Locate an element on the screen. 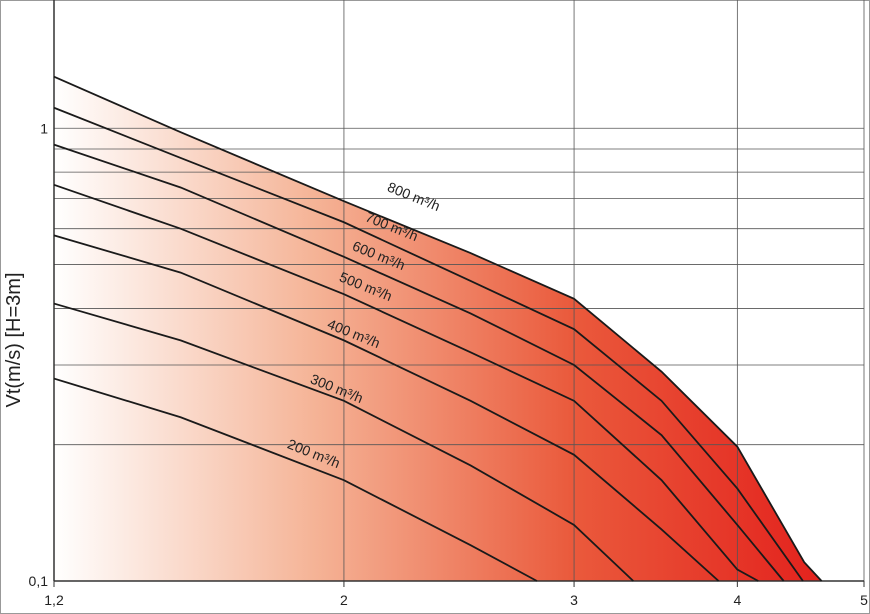 This screenshot has height=614, width=870. y-axis-title: Vt(m/s) [H=3m] is located at coordinates (14, 339).